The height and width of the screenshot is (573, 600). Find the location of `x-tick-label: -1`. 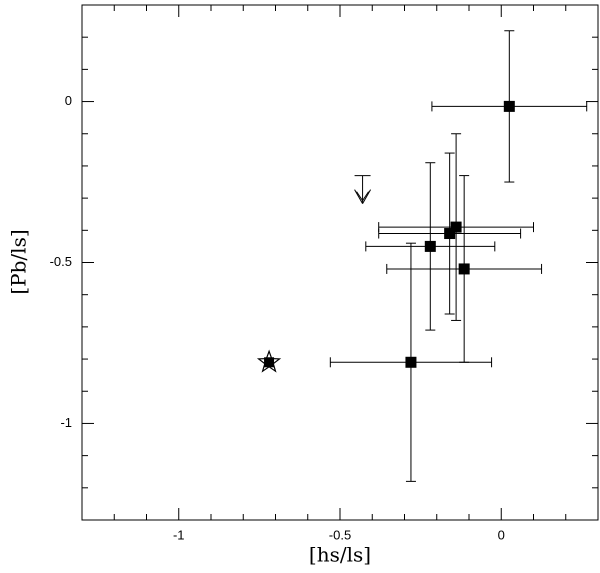

x-tick-label: -1 is located at coordinates (179, 534).